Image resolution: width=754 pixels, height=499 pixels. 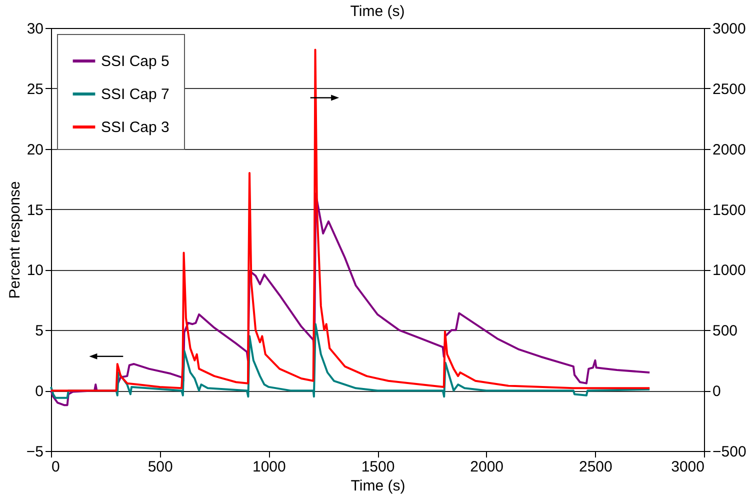 What do you see at coordinates (729, 271) in the screenshot?
I see `y2-tick-label: 1000` at bounding box center [729, 271].